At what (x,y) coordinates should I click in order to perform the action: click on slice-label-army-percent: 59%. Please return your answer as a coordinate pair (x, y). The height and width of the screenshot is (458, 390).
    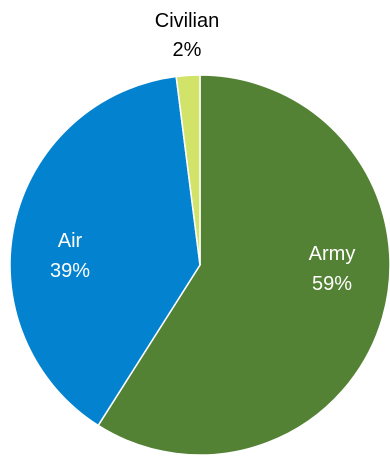
    Looking at the image, I should click on (332, 284).